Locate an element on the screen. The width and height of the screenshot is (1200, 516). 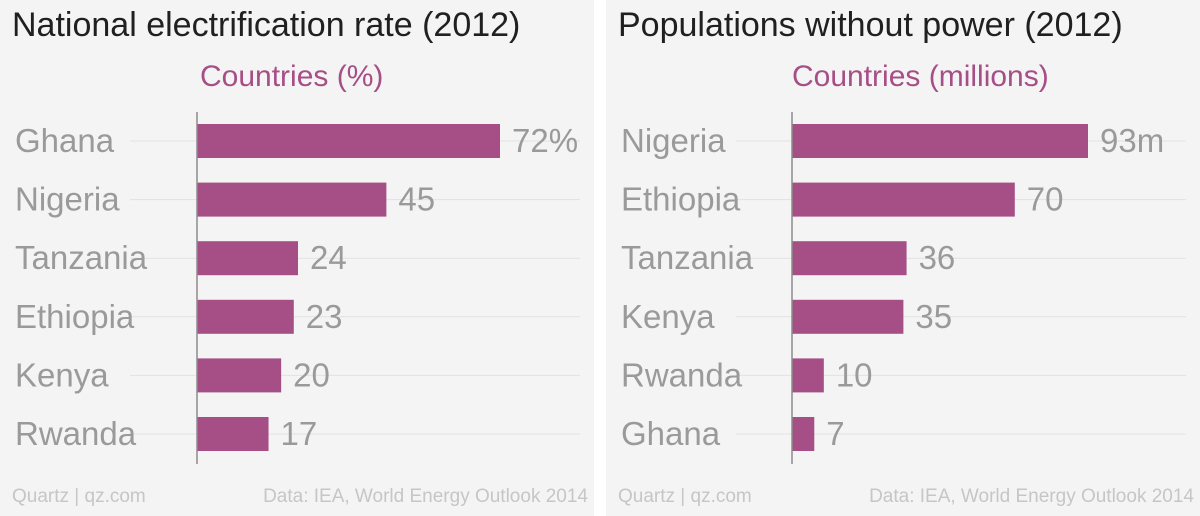
data-label: 35 is located at coordinates (933, 316).